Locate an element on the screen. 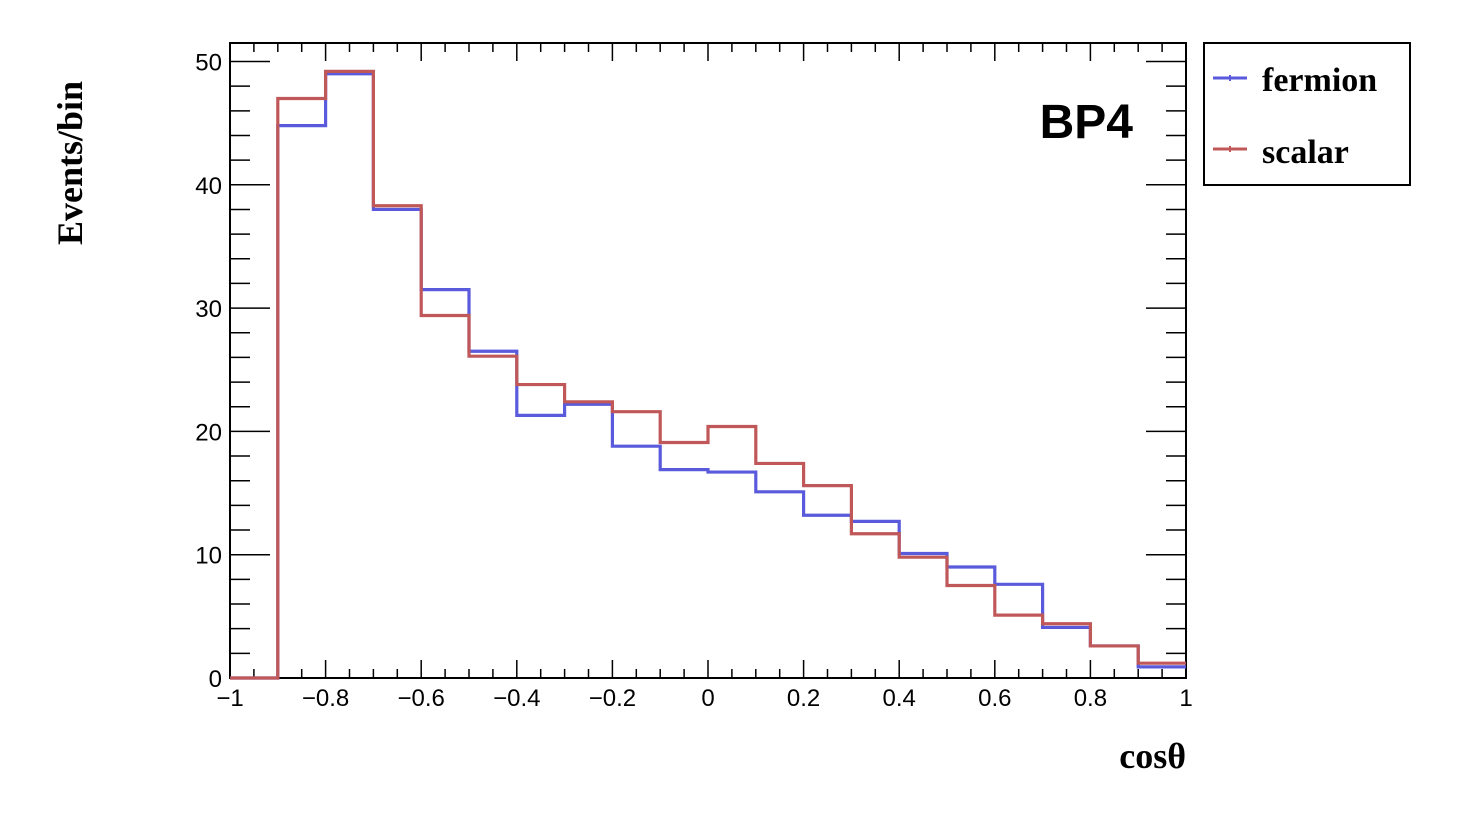 Image resolution: width=1470 pixels, height=840 pixels. y-tick-labels: 0 10 20 30 40 50 is located at coordinates (208, 371).